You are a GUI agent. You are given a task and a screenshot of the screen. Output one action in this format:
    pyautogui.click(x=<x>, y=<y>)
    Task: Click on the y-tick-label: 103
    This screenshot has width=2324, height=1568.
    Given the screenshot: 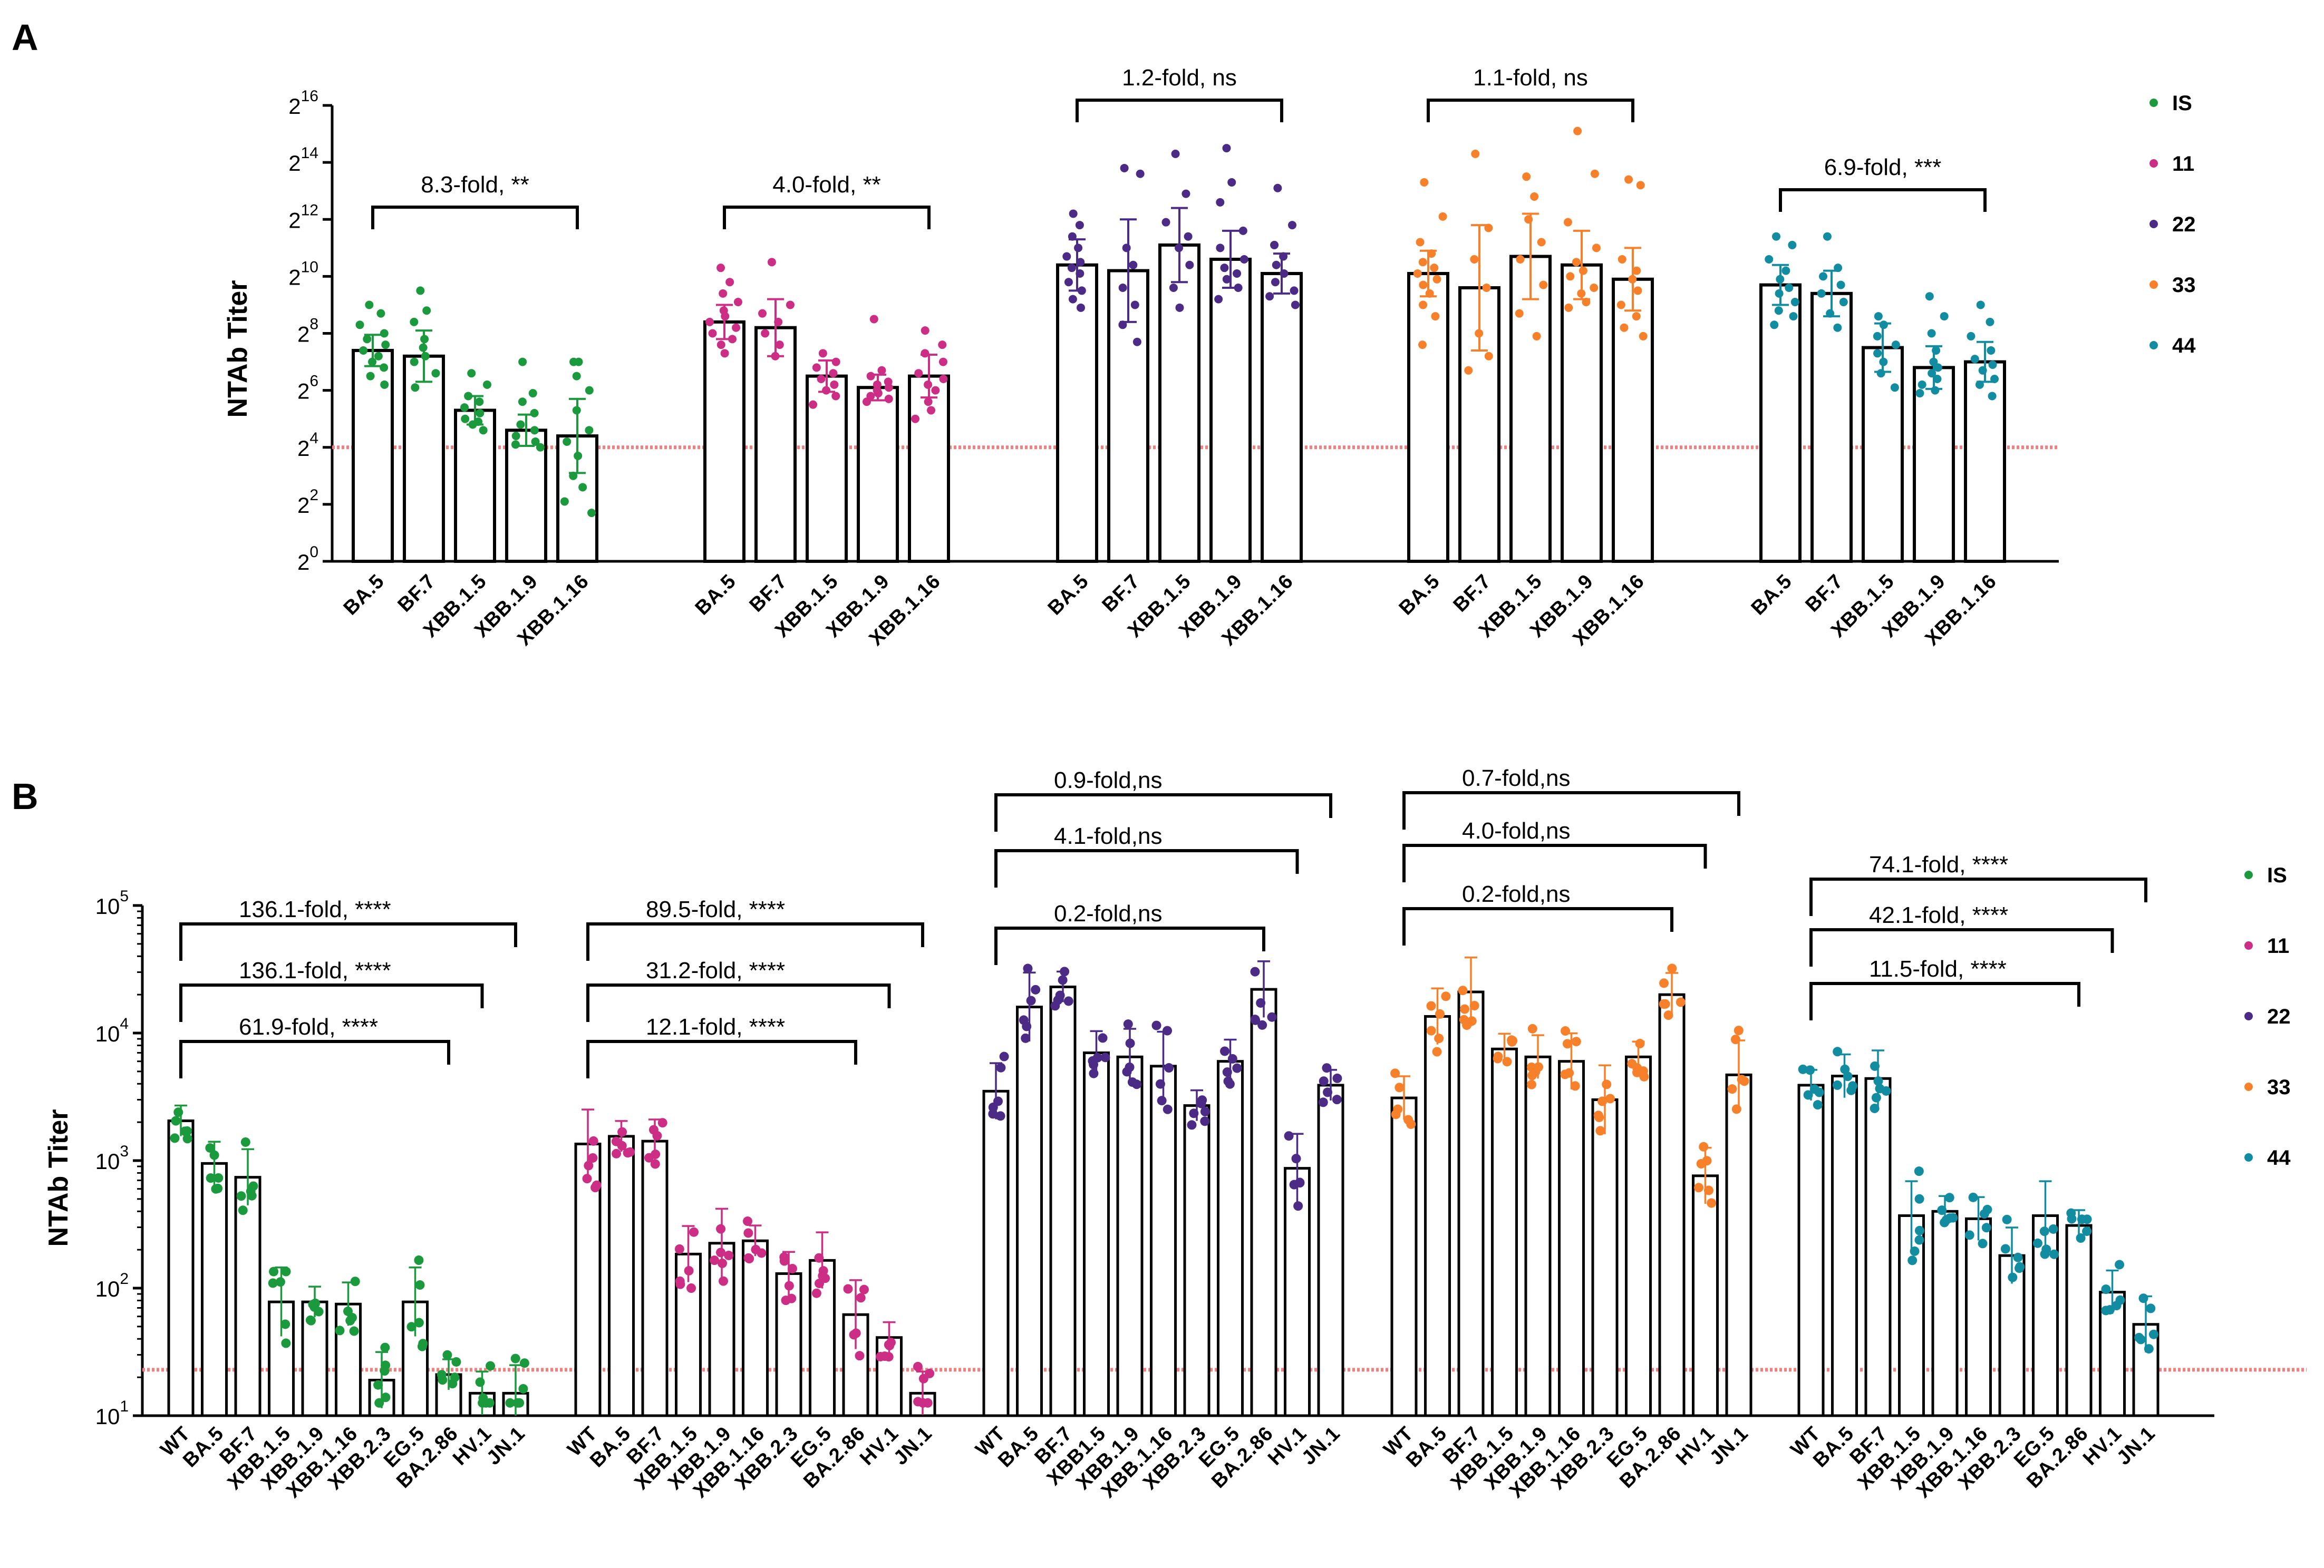 What is the action you would take?
    pyautogui.click(x=112, y=1158)
    